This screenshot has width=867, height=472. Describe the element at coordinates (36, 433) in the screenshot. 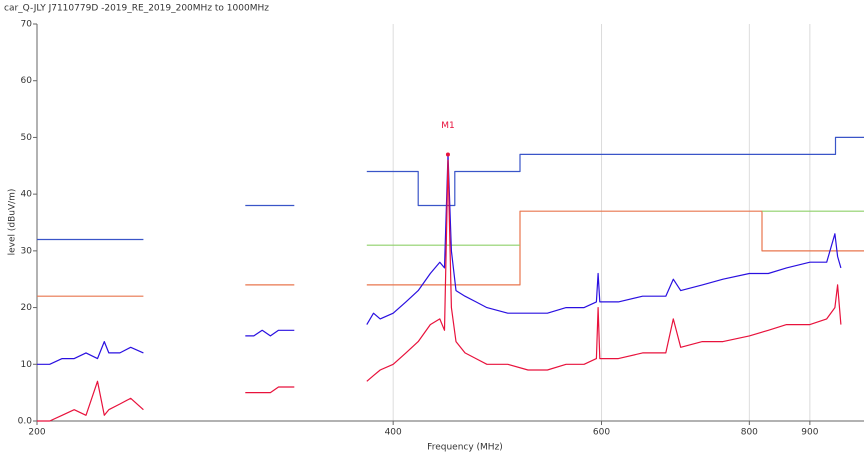

I see `x-tick-label: 200` at that location.